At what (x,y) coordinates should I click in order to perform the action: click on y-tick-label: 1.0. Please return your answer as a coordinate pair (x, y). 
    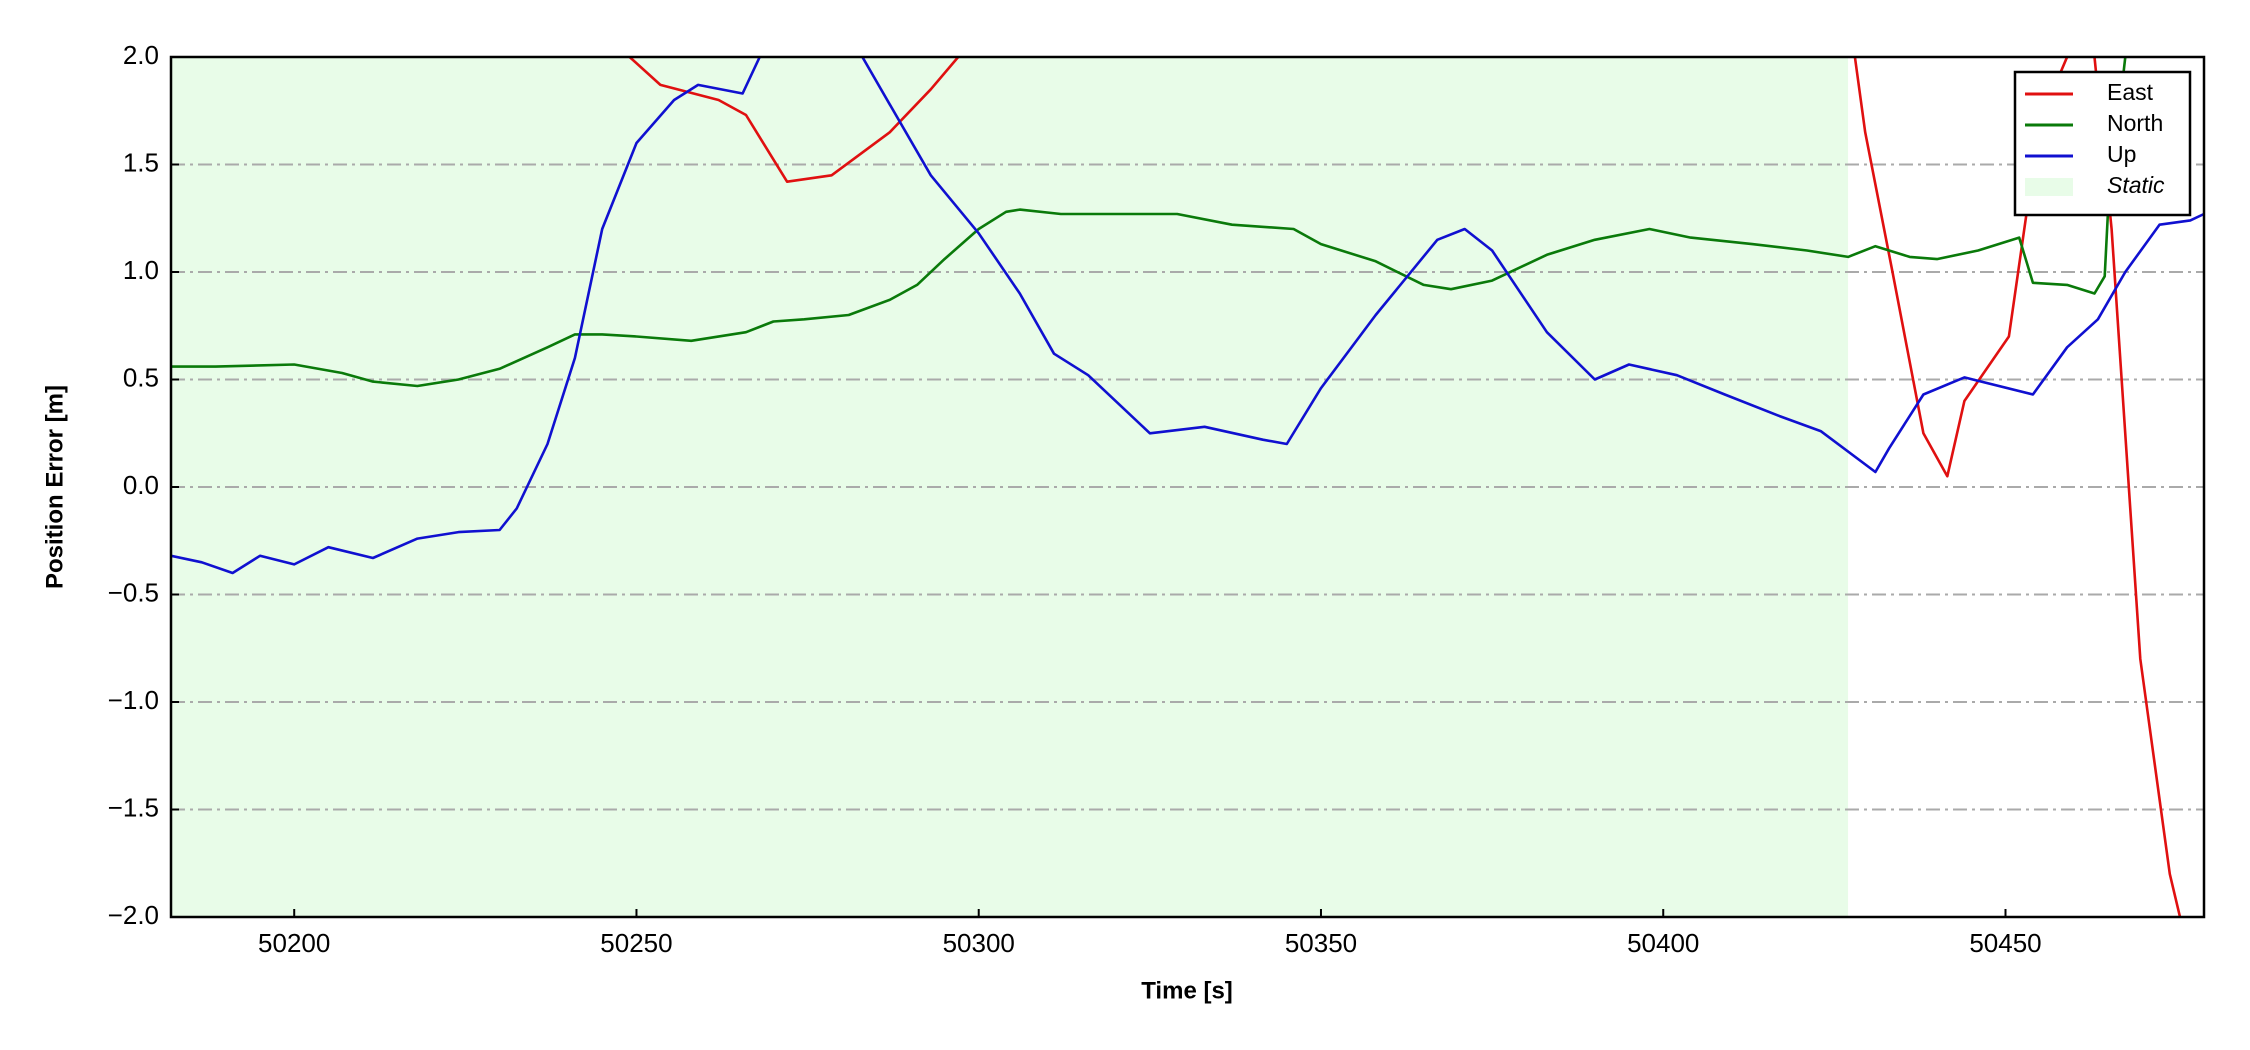
    Looking at the image, I should click on (141, 270).